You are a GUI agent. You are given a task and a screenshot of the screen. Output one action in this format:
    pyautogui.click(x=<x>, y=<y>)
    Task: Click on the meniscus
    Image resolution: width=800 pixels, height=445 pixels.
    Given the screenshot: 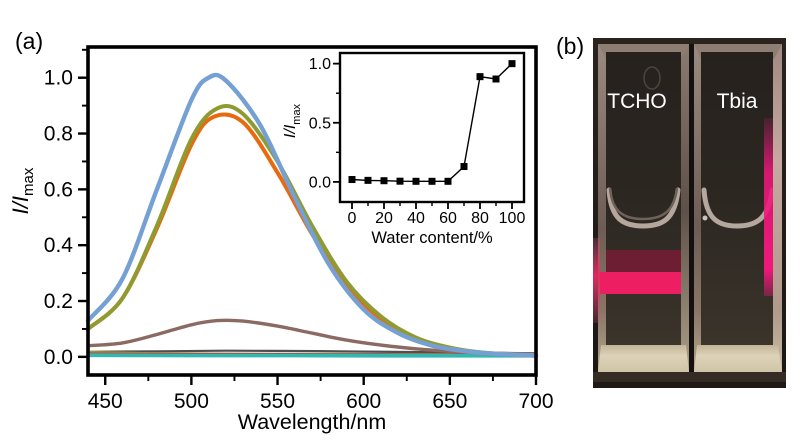 What is the action you would take?
    pyautogui.click(x=643, y=208)
    